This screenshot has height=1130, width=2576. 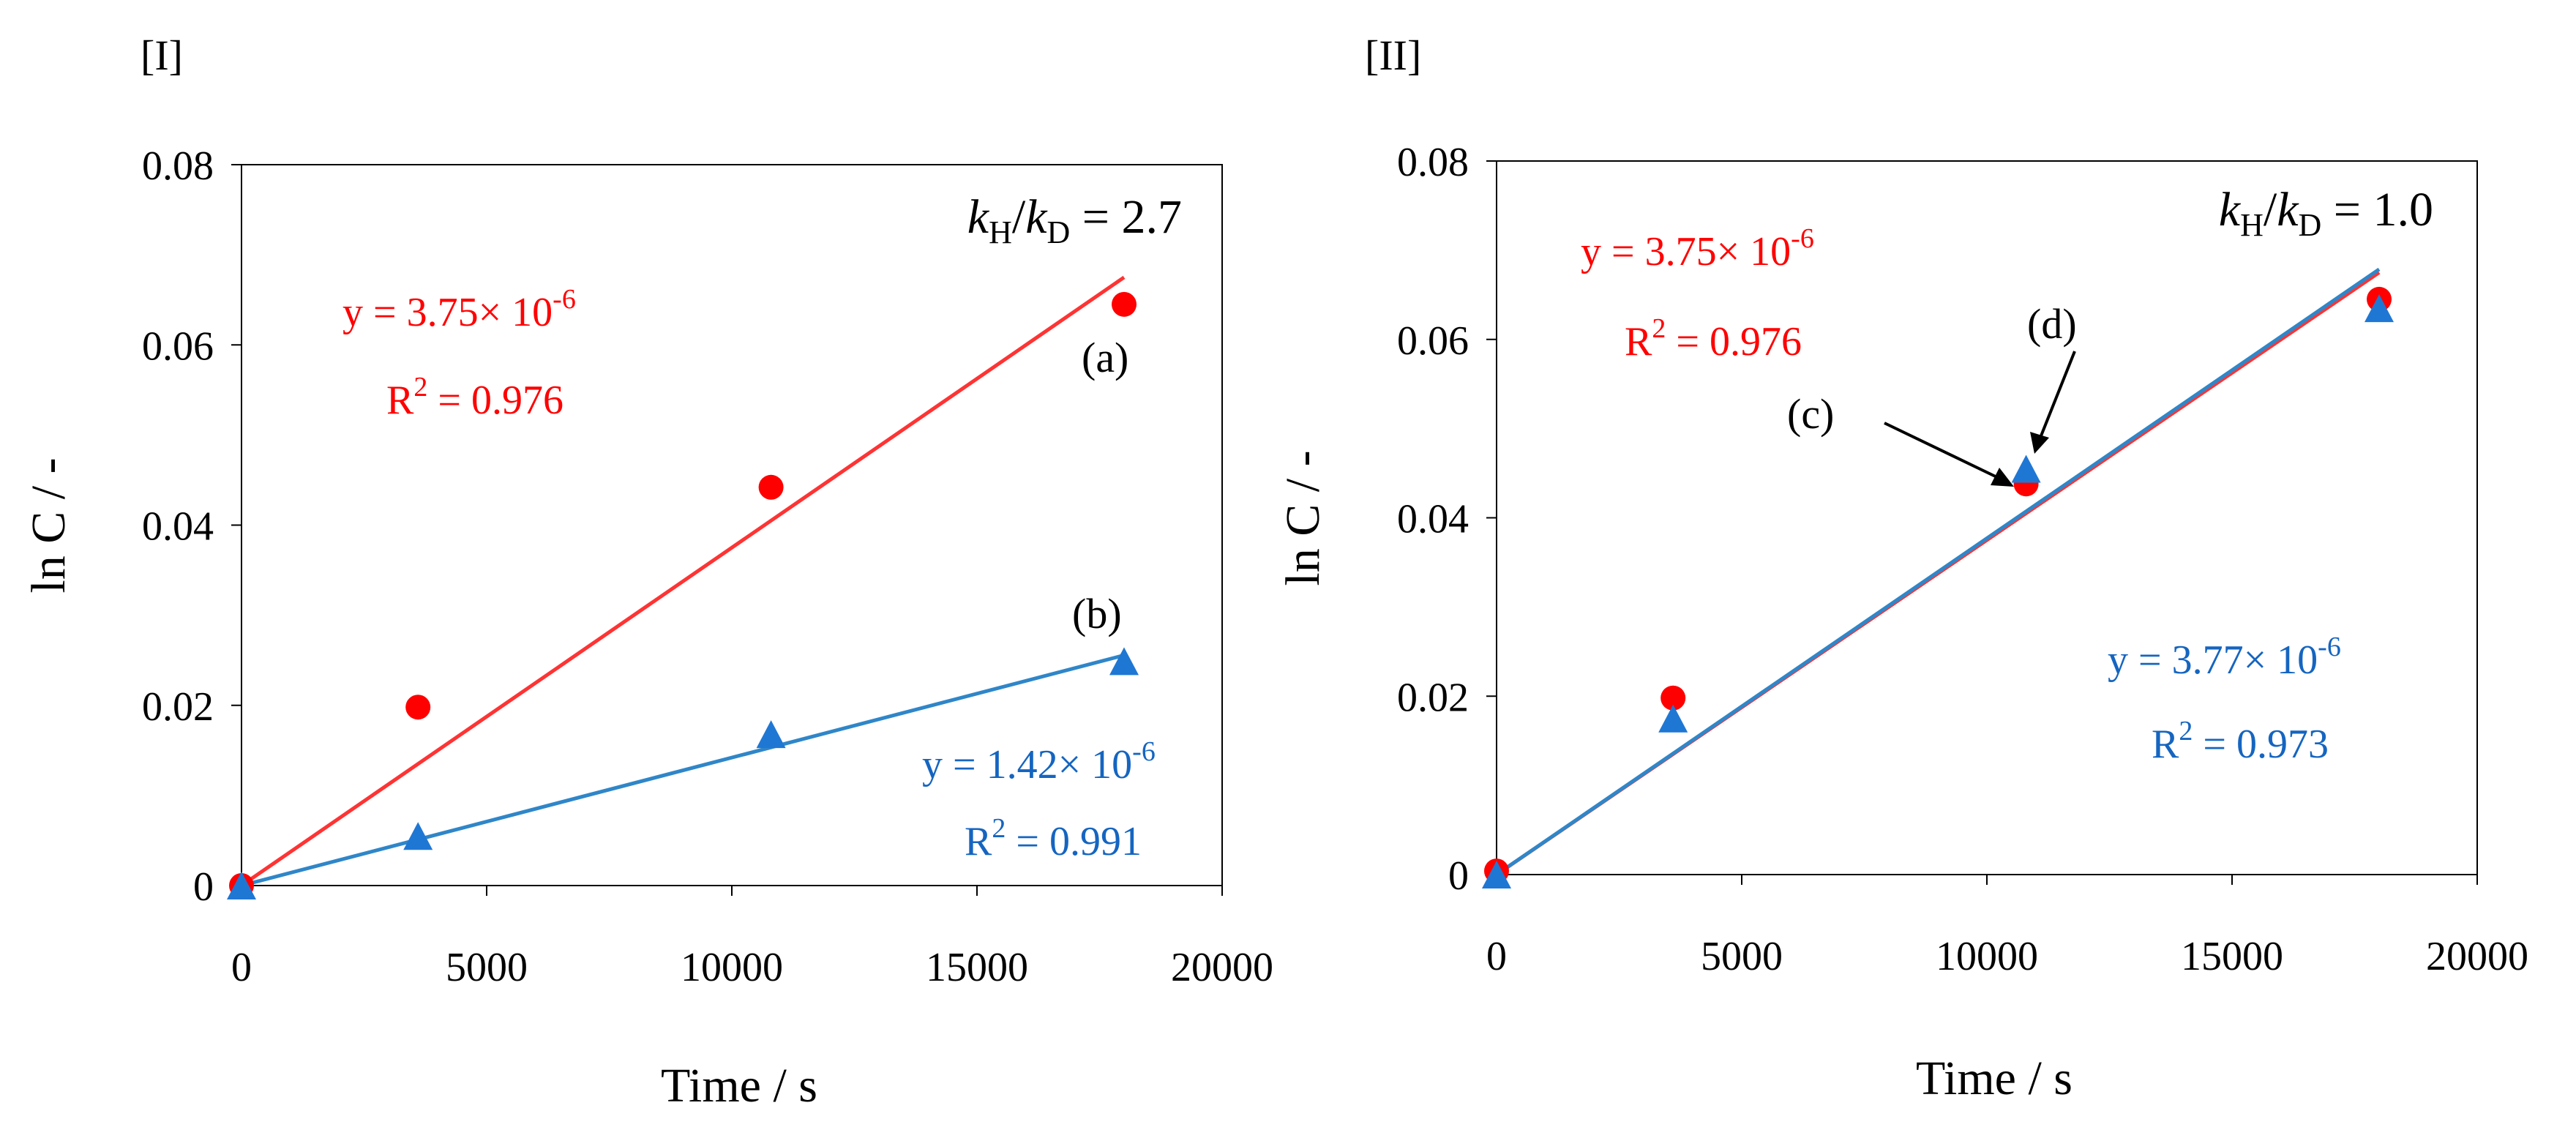 What do you see at coordinates (1074, 220) in the screenshot?
I see `kh-kd-ratio: kH/kD = 2.7` at bounding box center [1074, 220].